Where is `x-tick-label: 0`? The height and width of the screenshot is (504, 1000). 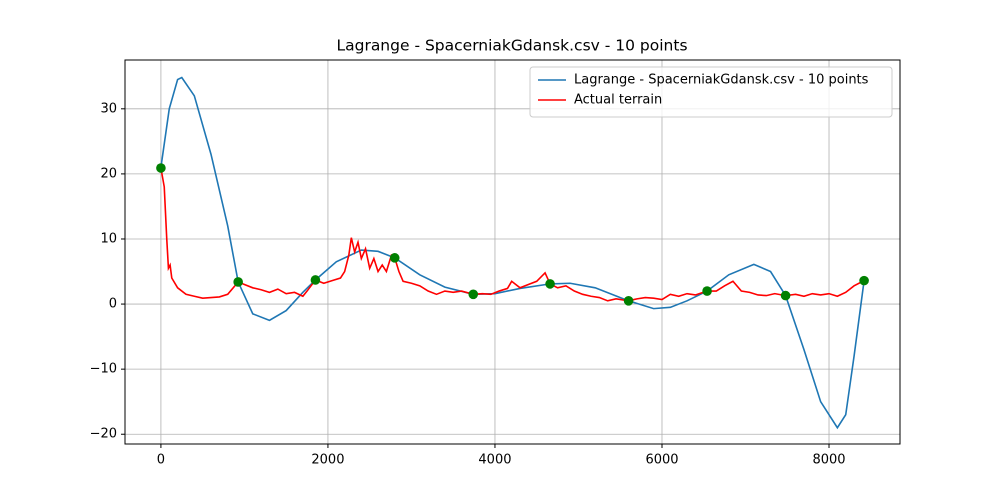
x-tick-label: 0 is located at coordinates (161, 460).